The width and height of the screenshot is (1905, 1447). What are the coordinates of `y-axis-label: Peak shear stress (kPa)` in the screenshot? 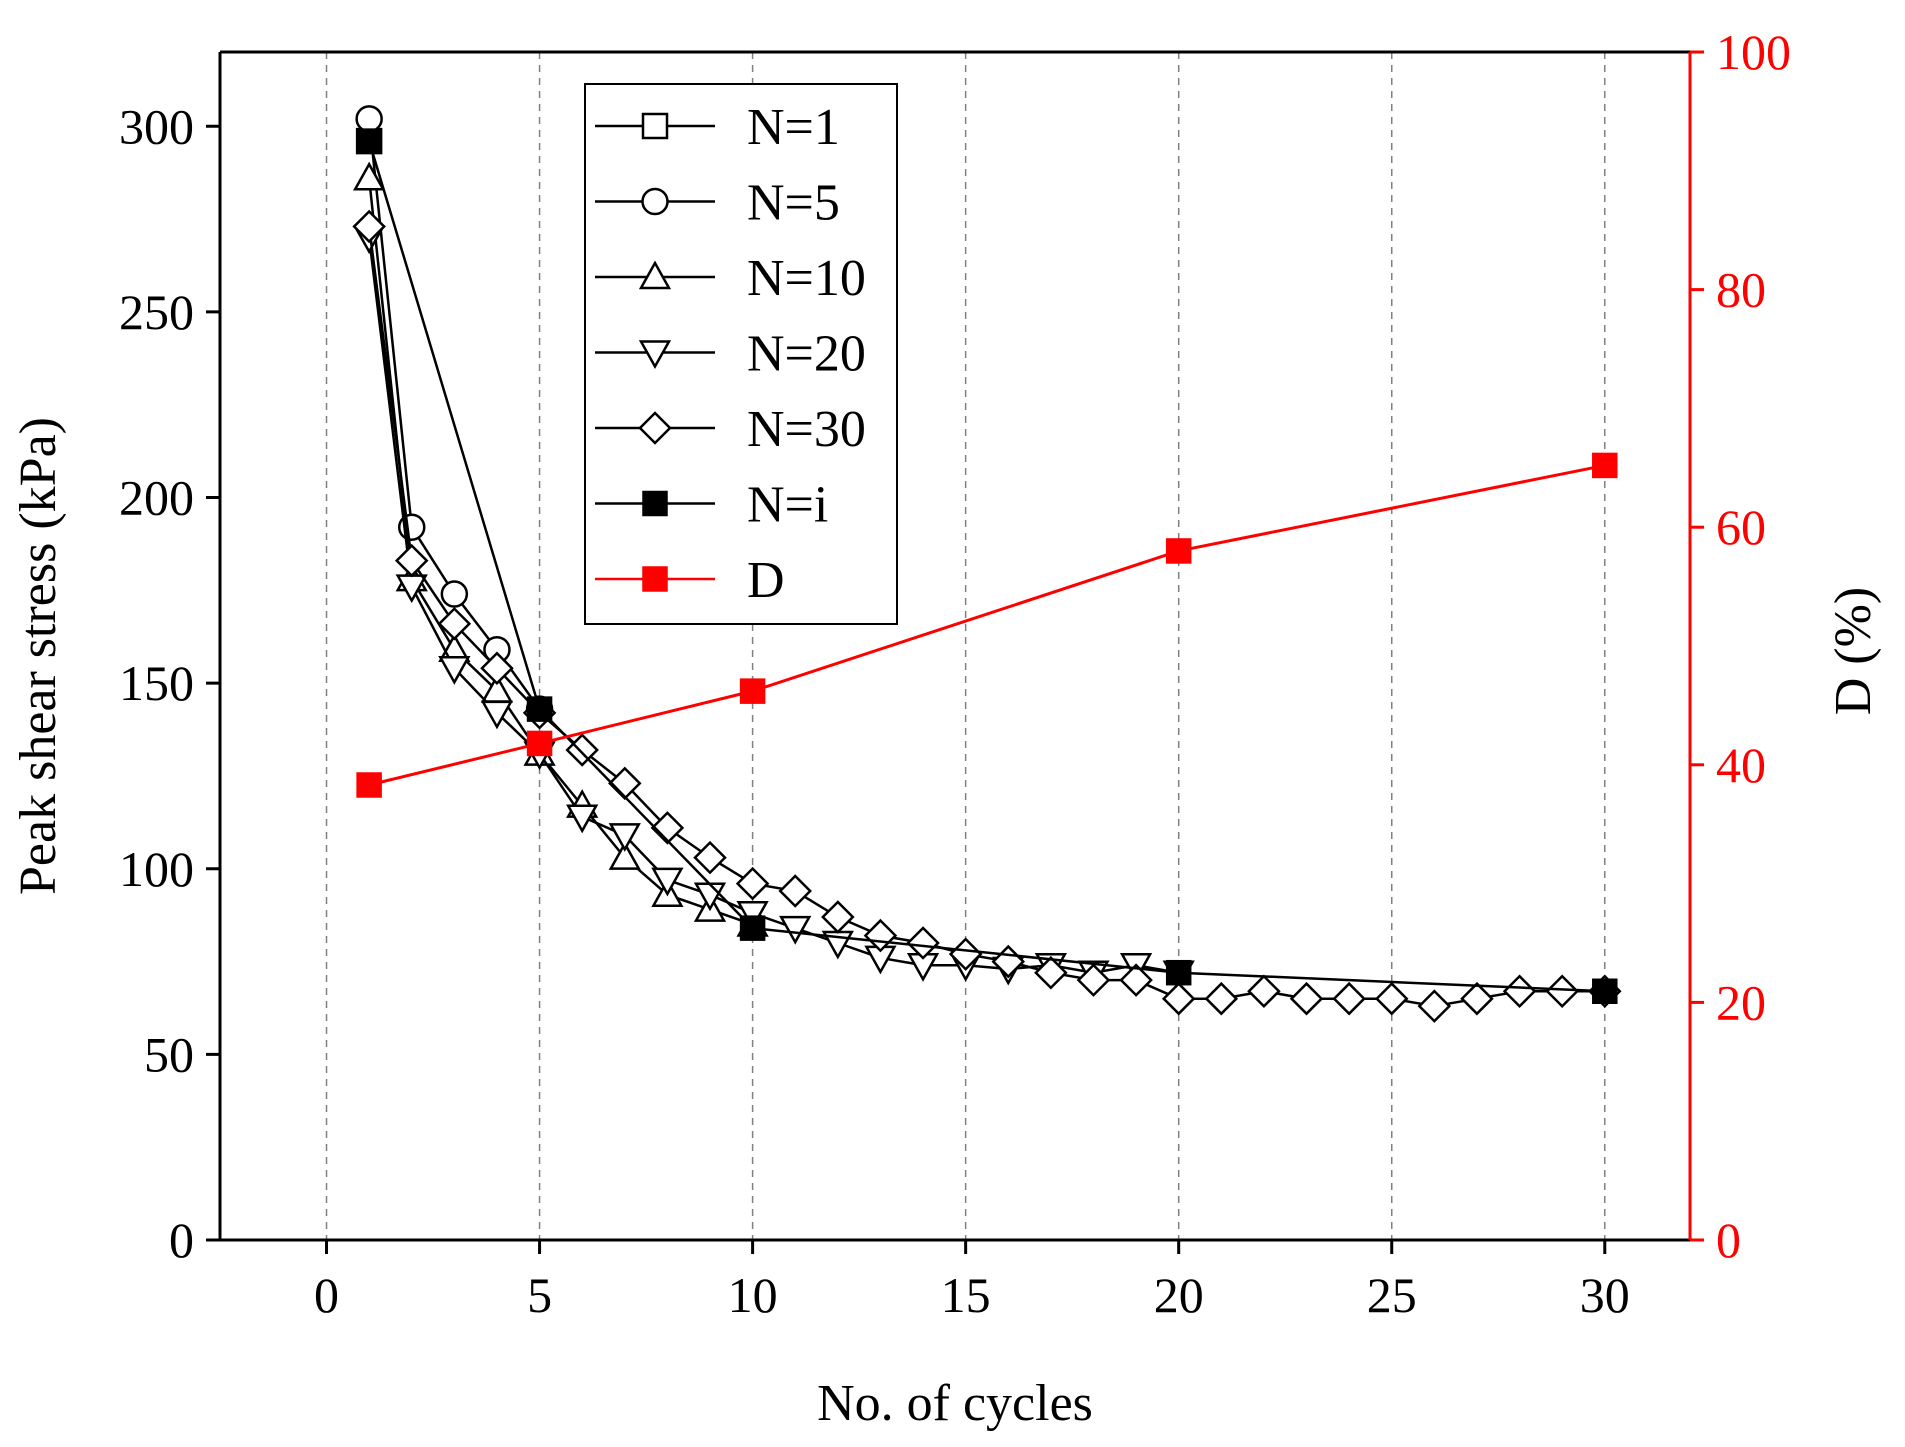 It's located at (38, 656).